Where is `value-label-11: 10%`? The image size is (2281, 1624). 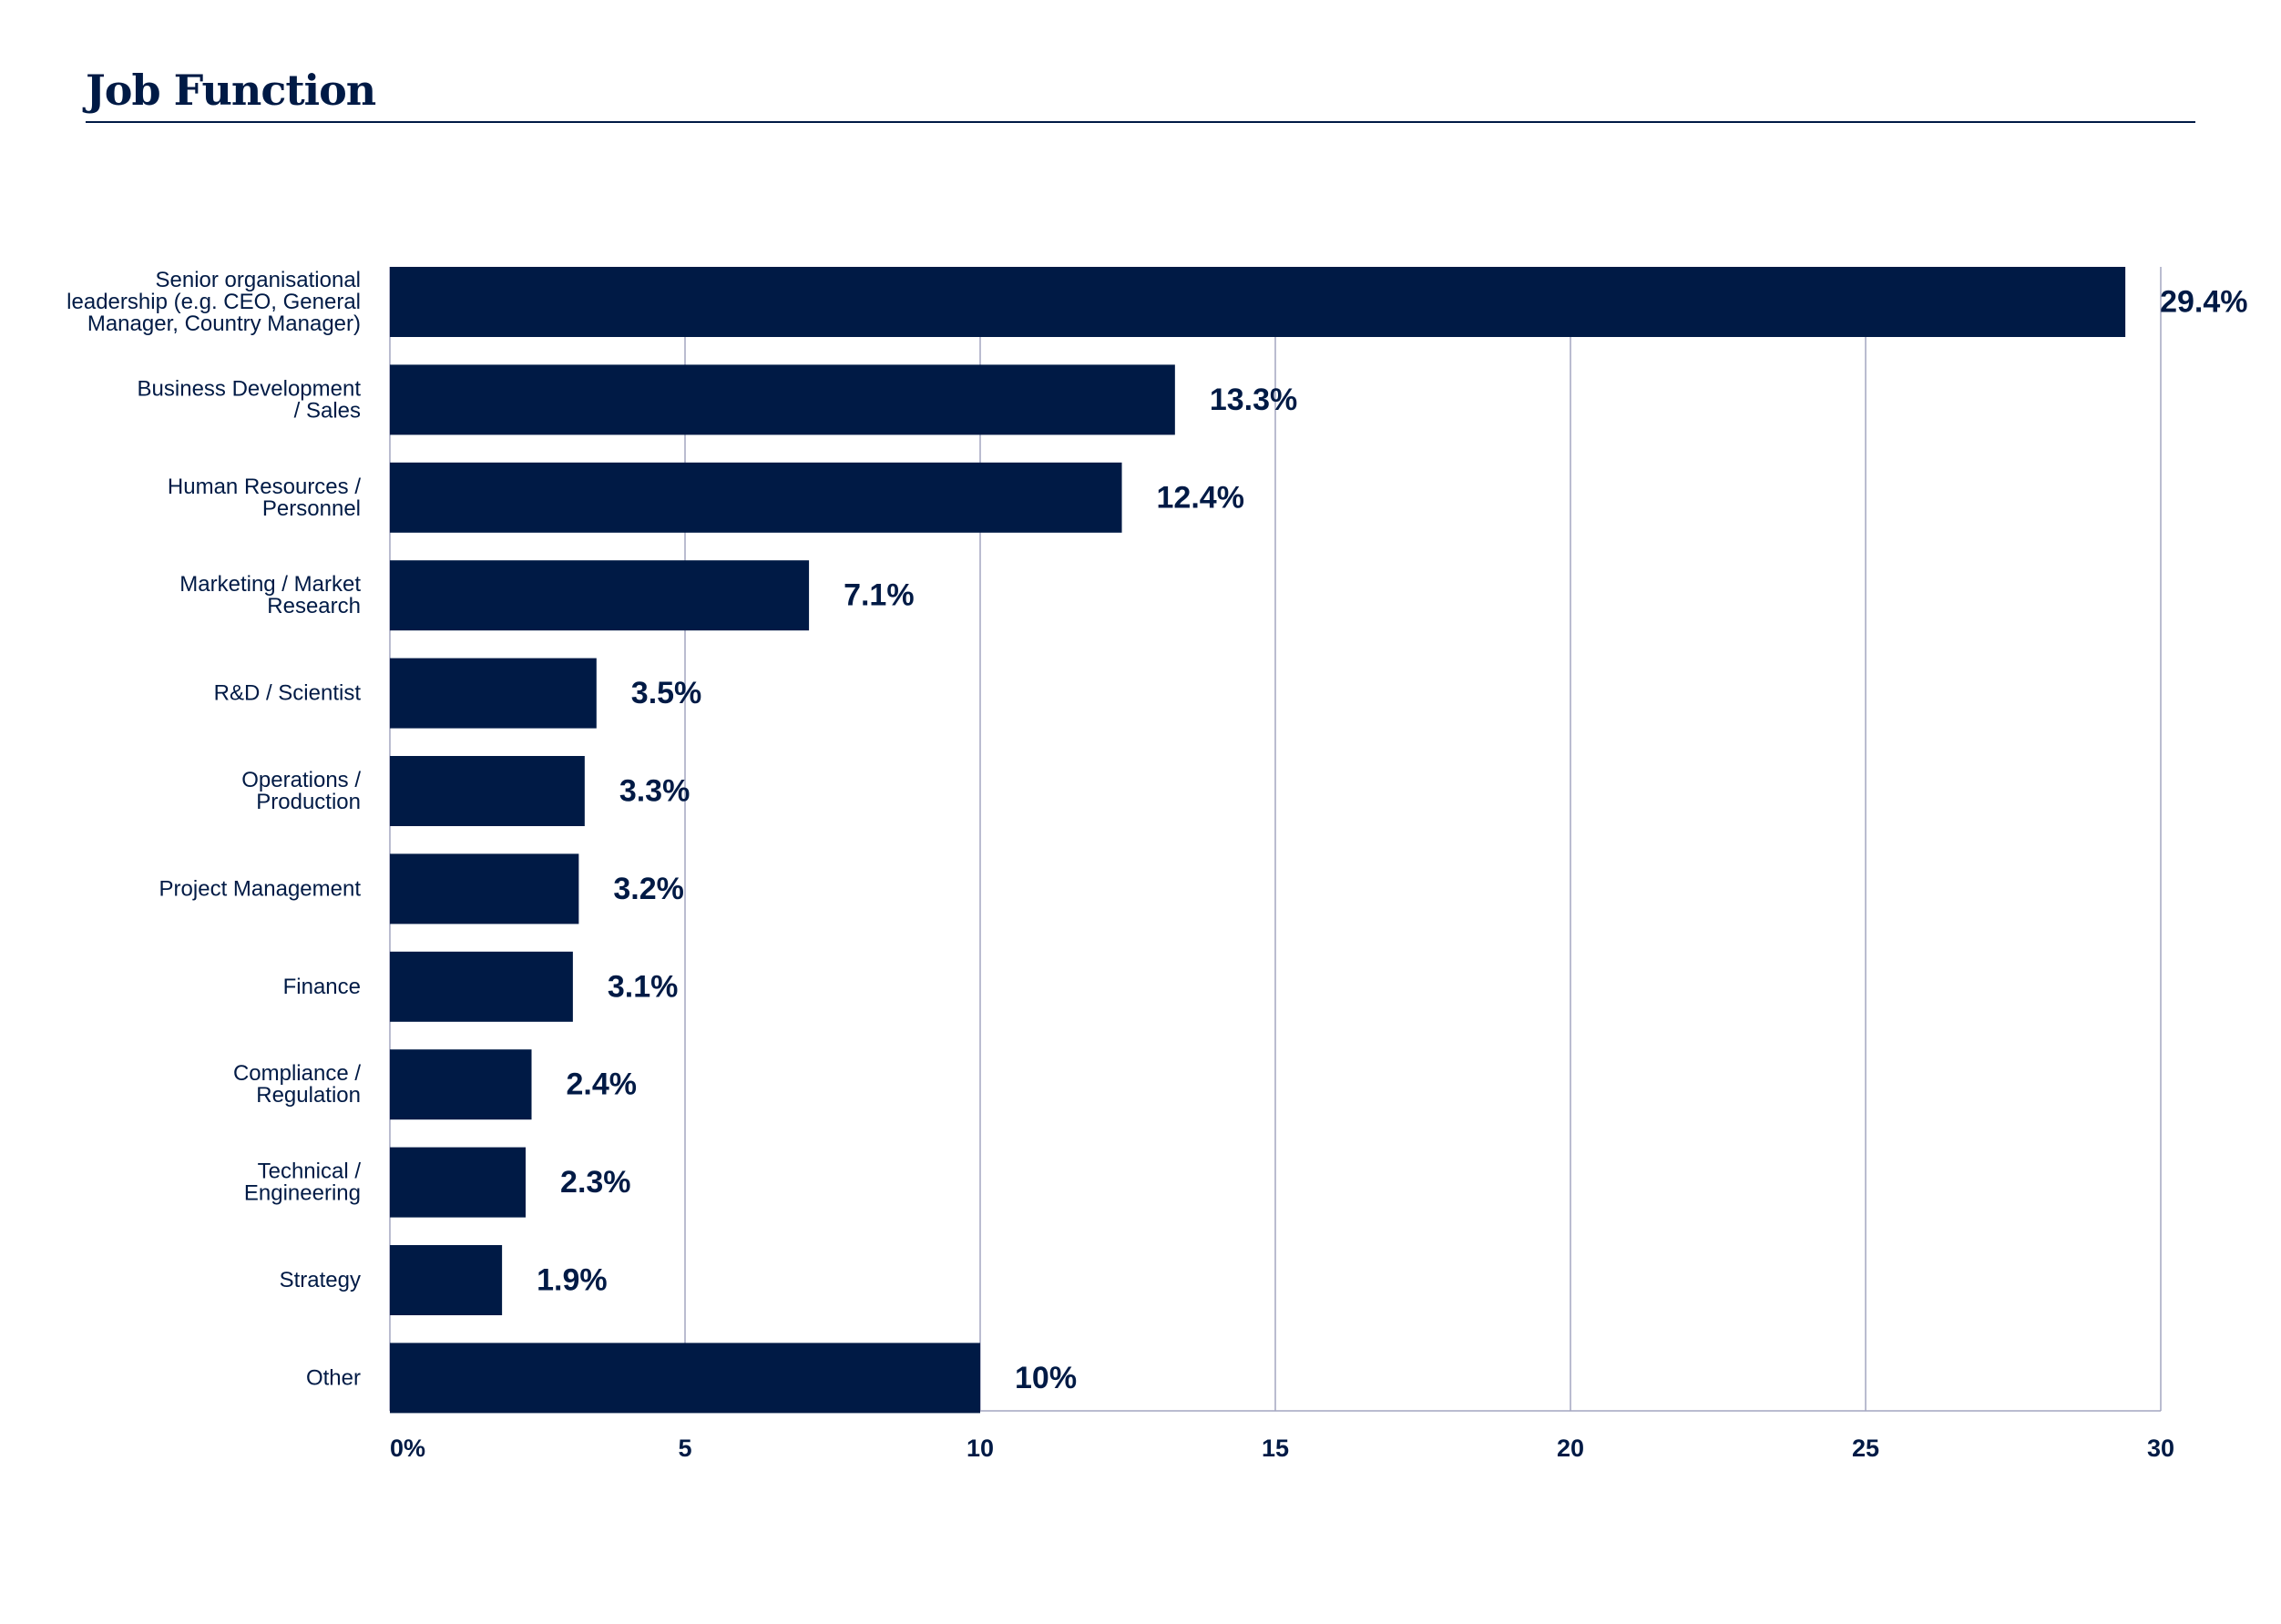 value-label-11: 10% is located at coordinates (1046, 1378).